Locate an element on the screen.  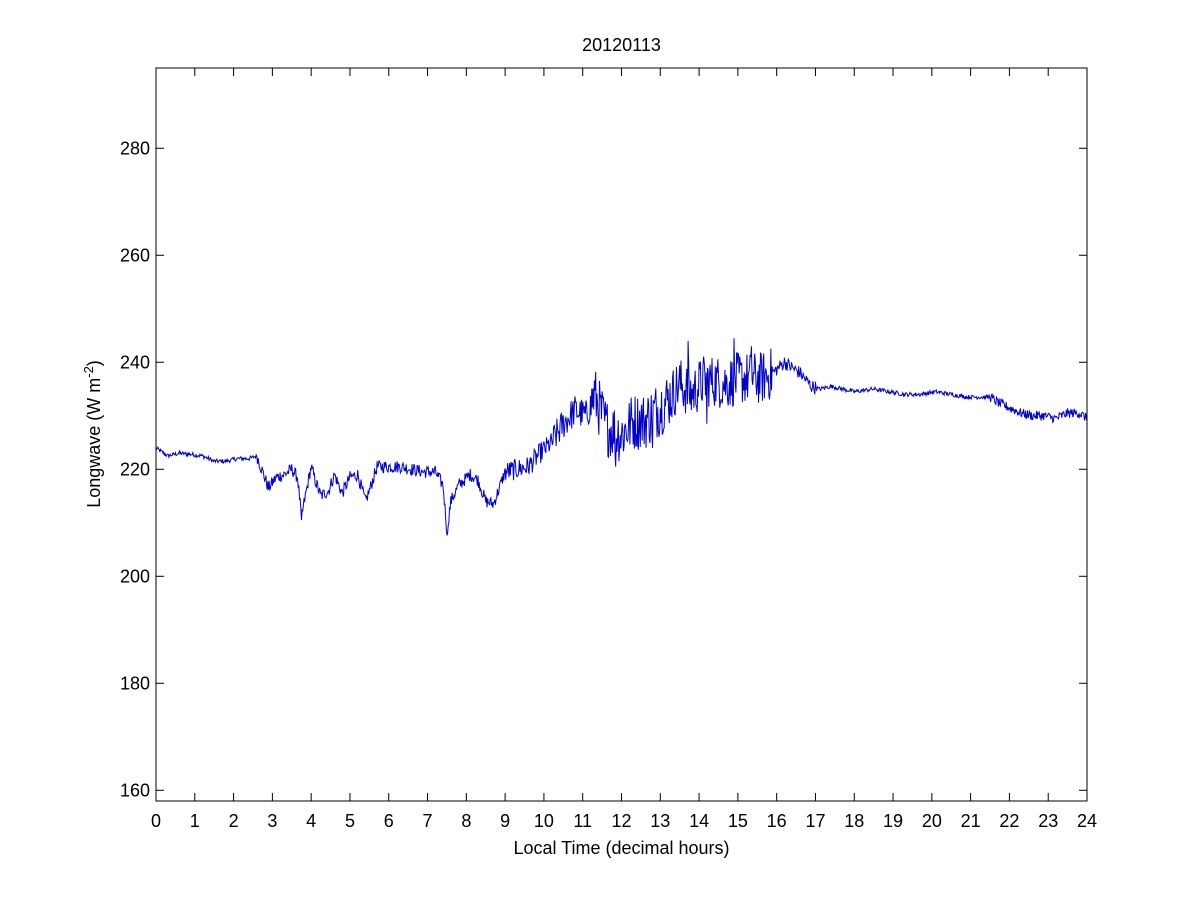
y-tick-label: 220 is located at coordinates (135, 469).